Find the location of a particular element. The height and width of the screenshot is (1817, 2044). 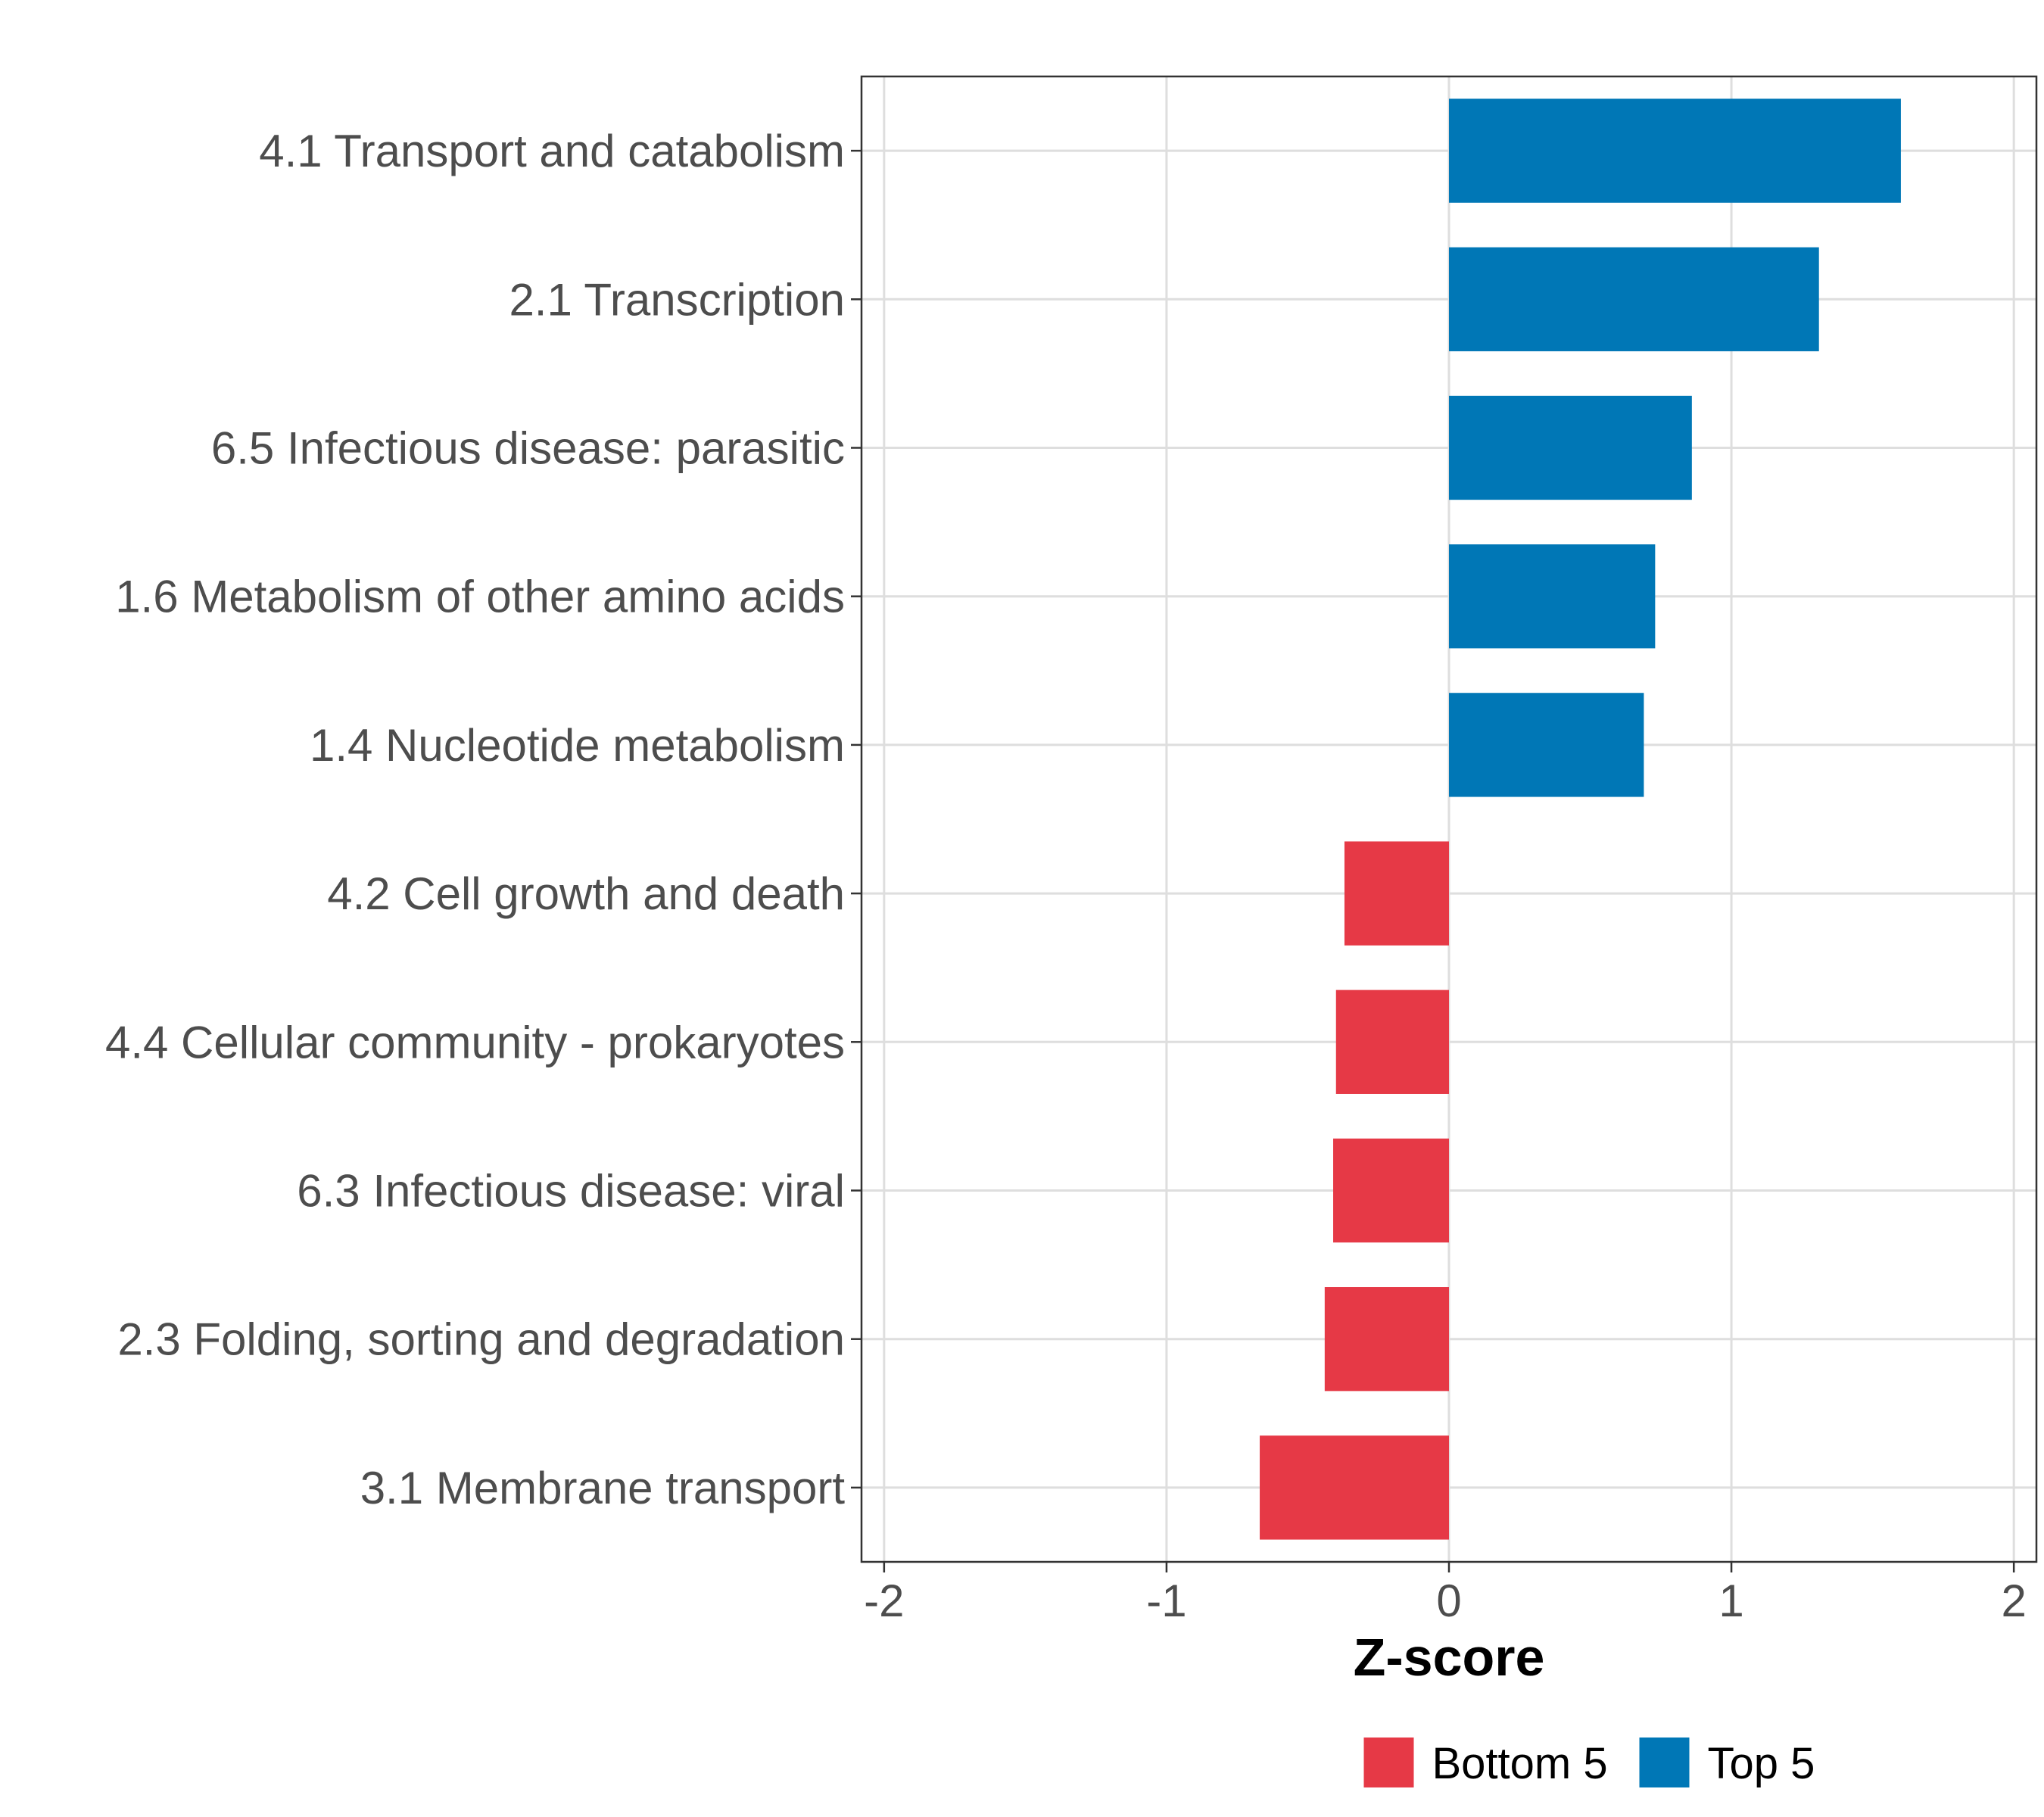

x-tick-label: 2 is located at coordinates (2014, 1600).